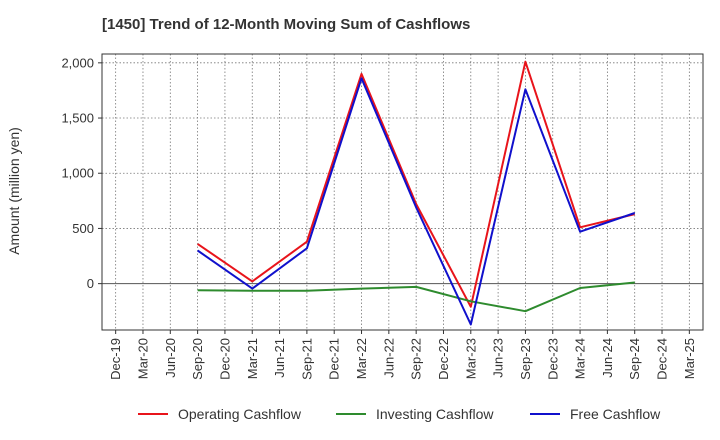 This screenshot has width=720, height=440. What do you see at coordinates (115, 359) in the screenshot?
I see `x-tick-label: Dec-19` at bounding box center [115, 359].